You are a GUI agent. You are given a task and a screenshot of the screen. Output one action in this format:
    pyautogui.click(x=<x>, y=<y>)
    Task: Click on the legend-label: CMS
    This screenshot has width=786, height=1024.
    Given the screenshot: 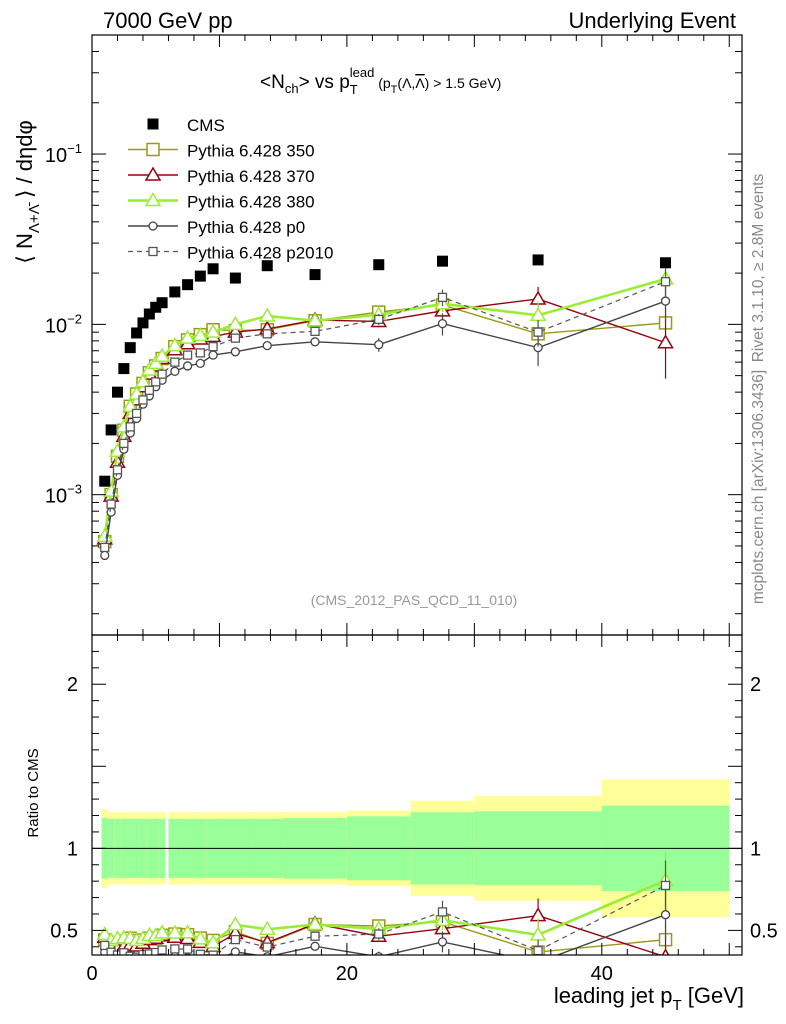 What is the action you would take?
    pyautogui.click(x=206, y=125)
    